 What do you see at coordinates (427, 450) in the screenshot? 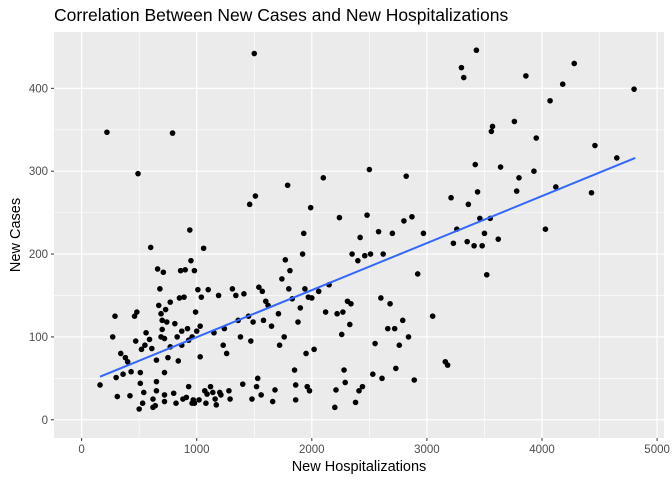
I see `x-tick-label: 3000` at bounding box center [427, 450].